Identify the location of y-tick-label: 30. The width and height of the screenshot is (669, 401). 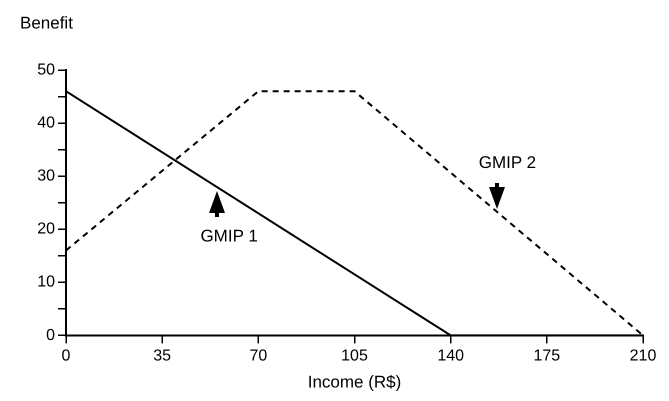
(46, 176).